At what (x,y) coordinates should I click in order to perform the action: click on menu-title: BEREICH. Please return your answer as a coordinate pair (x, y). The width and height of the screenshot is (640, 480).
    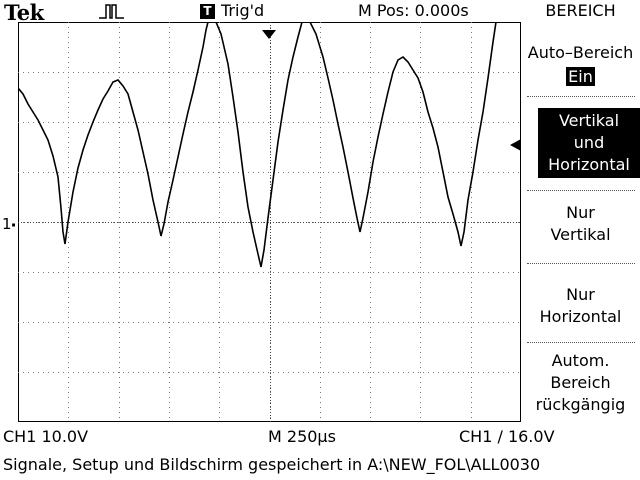
    Looking at the image, I should click on (580, 10).